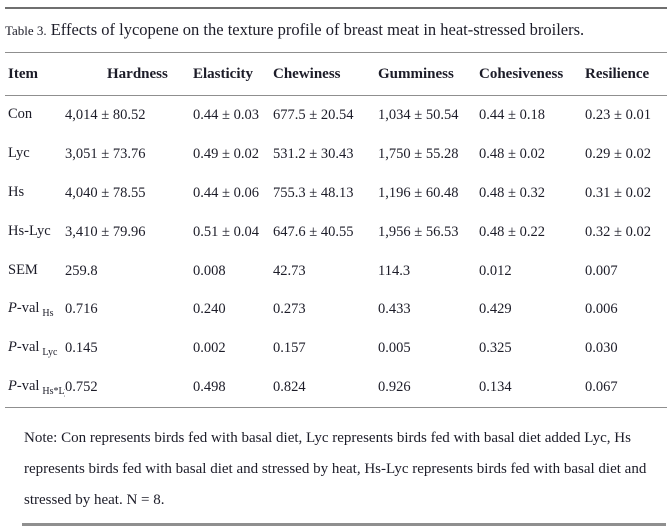 This screenshot has height=526, width=672. What do you see at coordinates (512, 114) in the screenshot?
I see `cell: 0.44 ± 0.18` at bounding box center [512, 114].